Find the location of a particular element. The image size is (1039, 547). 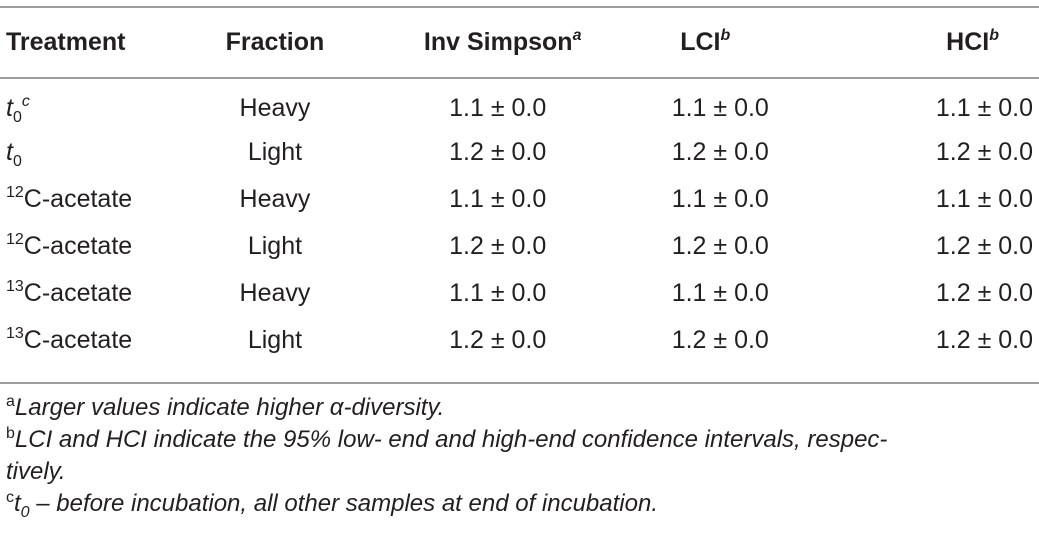

footnote-mark-a: a is located at coordinates (577, 35).